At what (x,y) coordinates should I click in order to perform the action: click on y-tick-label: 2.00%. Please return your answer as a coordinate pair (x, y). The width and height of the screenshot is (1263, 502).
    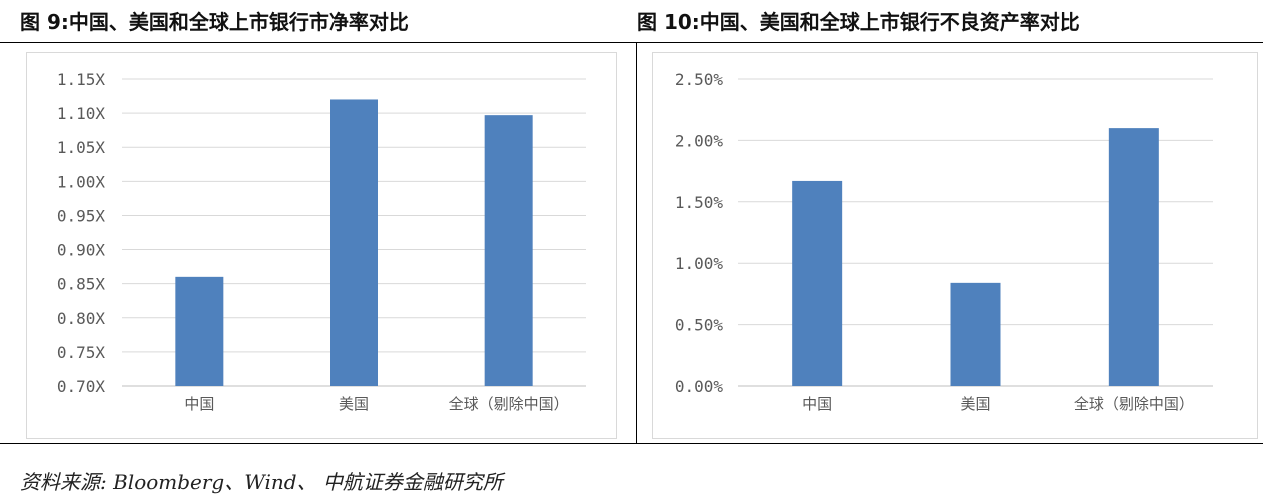
    Looking at the image, I should click on (699, 140).